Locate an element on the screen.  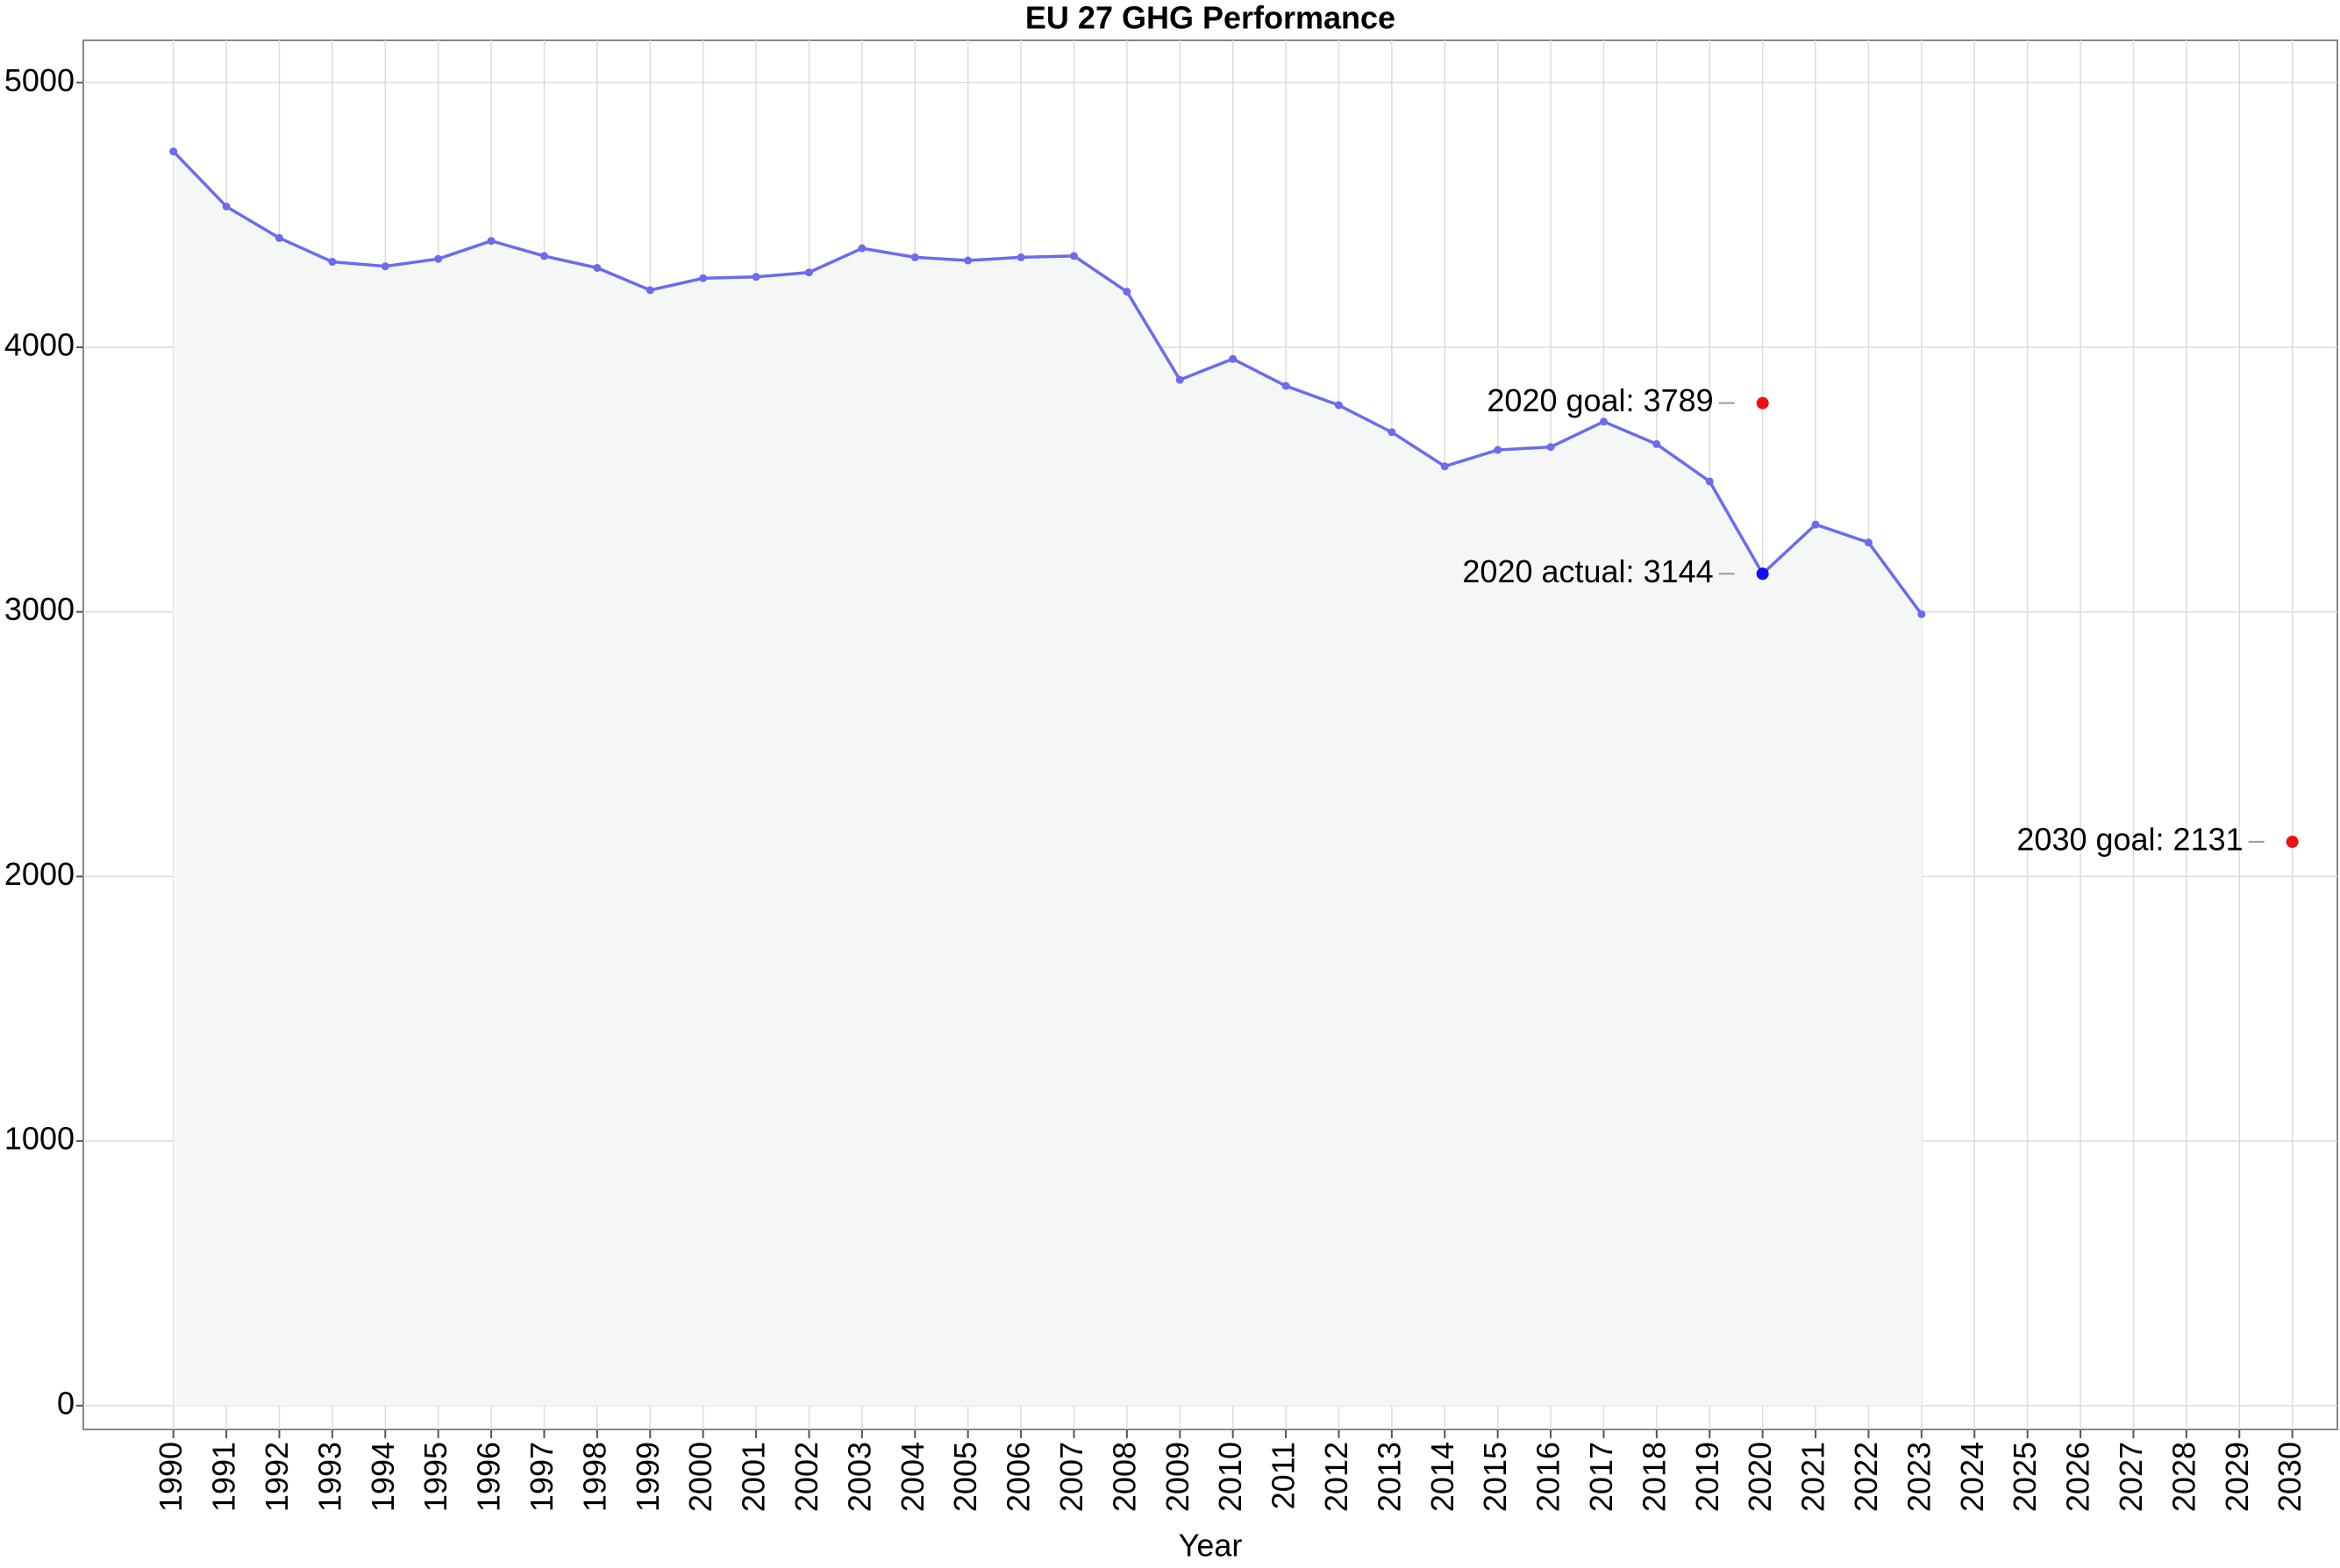
y-tick-label: 1000 is located at coordinates (39, 1139).